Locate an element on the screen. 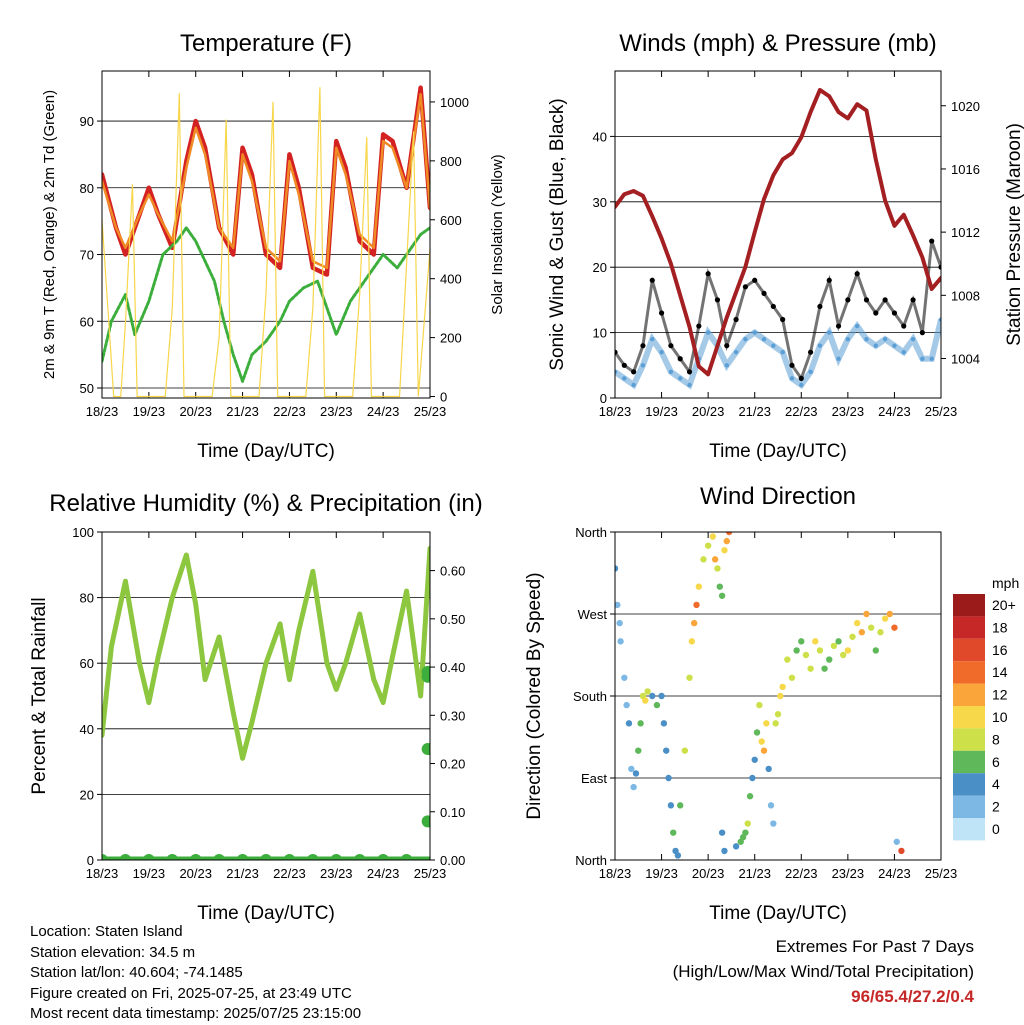 The width and height of the screenshot is (1024, 1025). y-tick-label: 70 is located at coordinates (87, 255).